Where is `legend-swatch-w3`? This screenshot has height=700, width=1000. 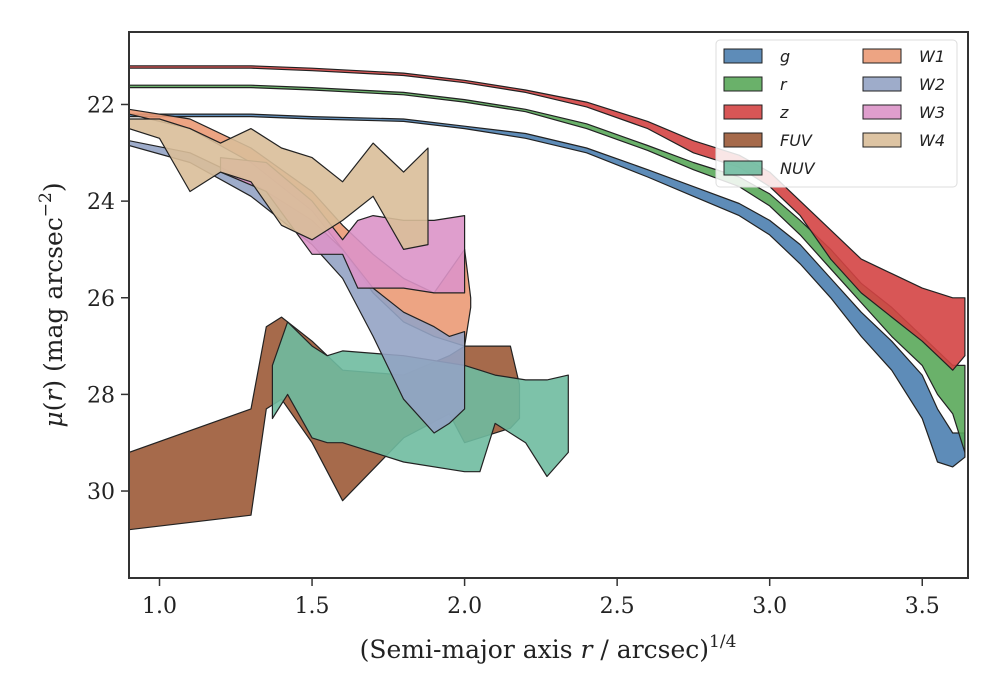 legend-swatch-w3 is located at coordinates (882, 112).